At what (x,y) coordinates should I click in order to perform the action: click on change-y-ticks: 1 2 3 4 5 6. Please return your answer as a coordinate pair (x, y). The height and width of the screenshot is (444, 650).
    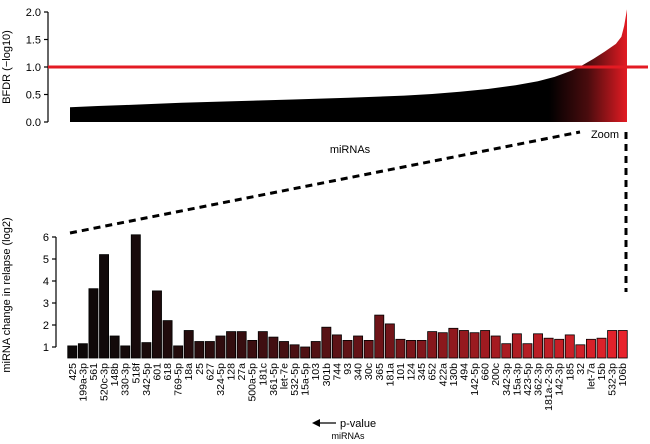
    Looking at the image, I should click on (49, 293).